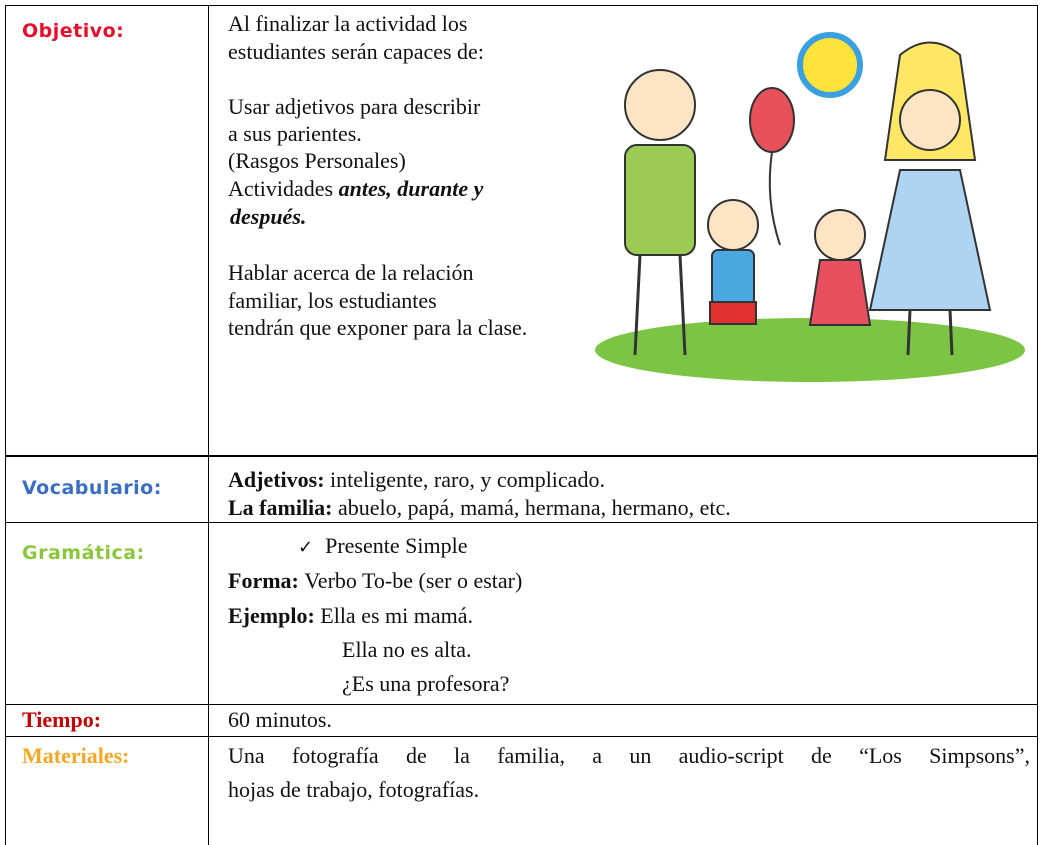 This screenshot has height=845, width=1043. I want to click on text-line: familiar, los estudiantes, so click(332, 300).